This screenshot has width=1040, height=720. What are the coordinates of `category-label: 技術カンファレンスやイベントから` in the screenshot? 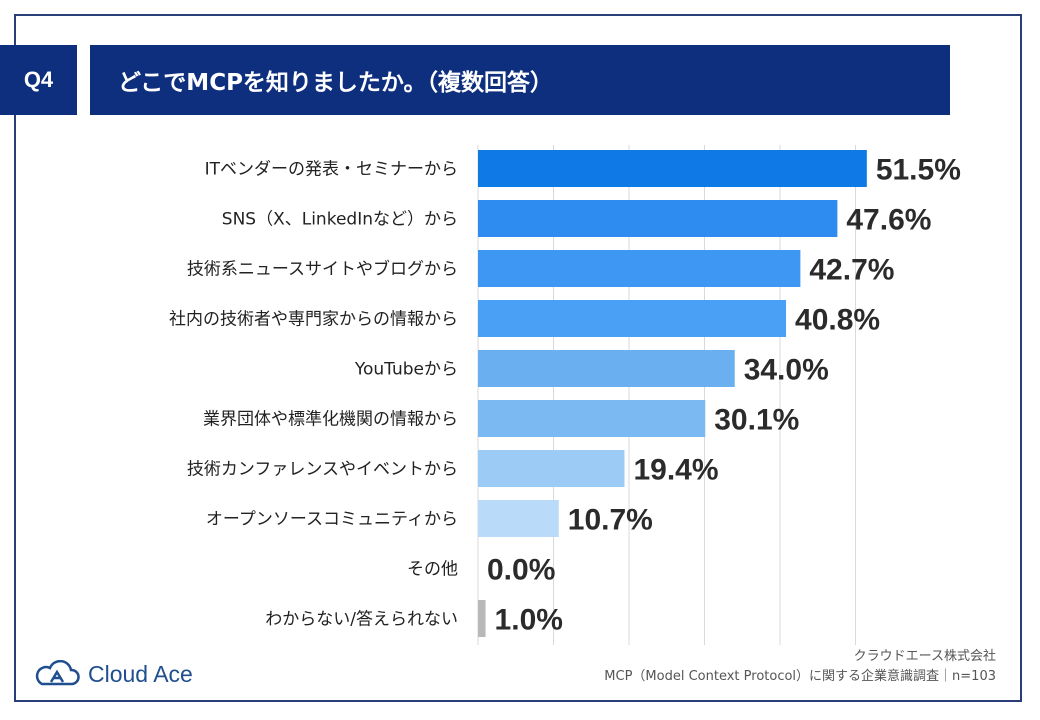 It's located at (322, 470).